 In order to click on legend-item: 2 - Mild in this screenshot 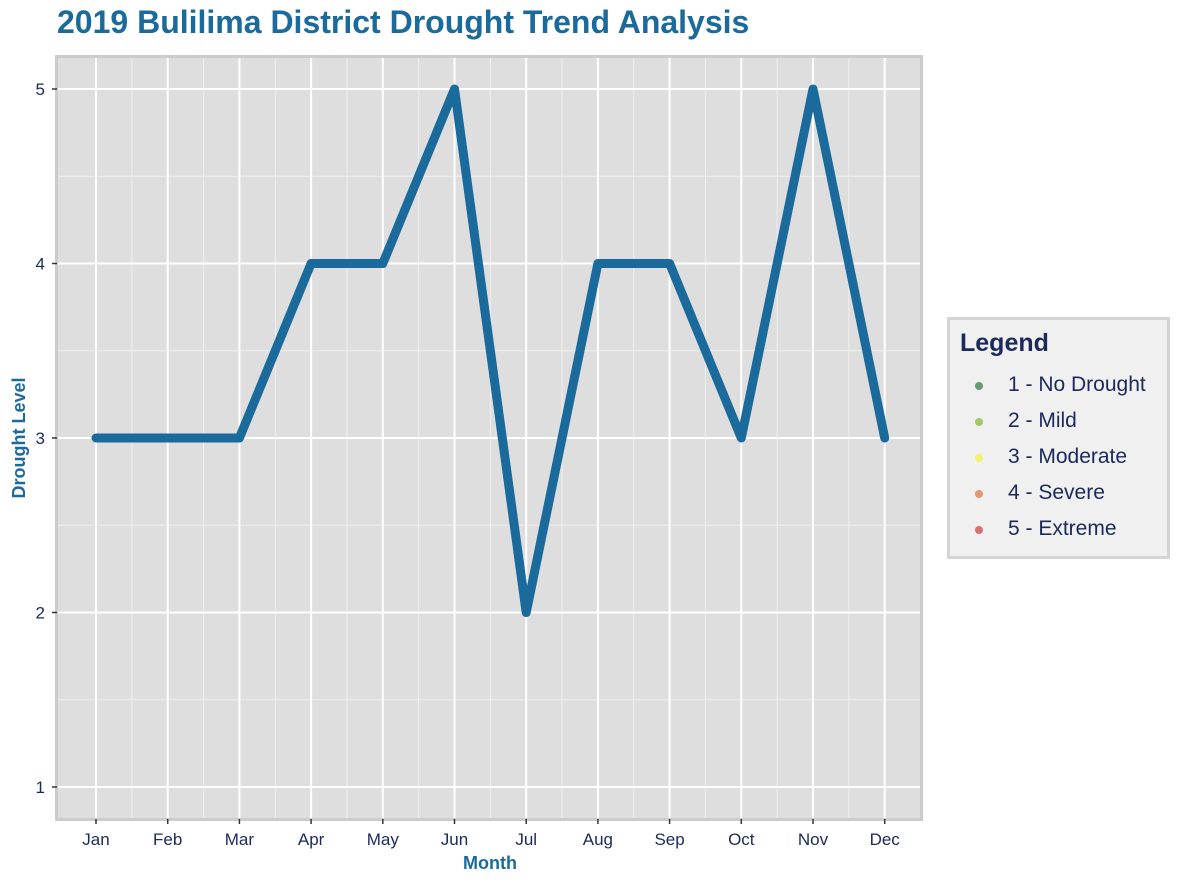, I will do `click(1058, 425)`.